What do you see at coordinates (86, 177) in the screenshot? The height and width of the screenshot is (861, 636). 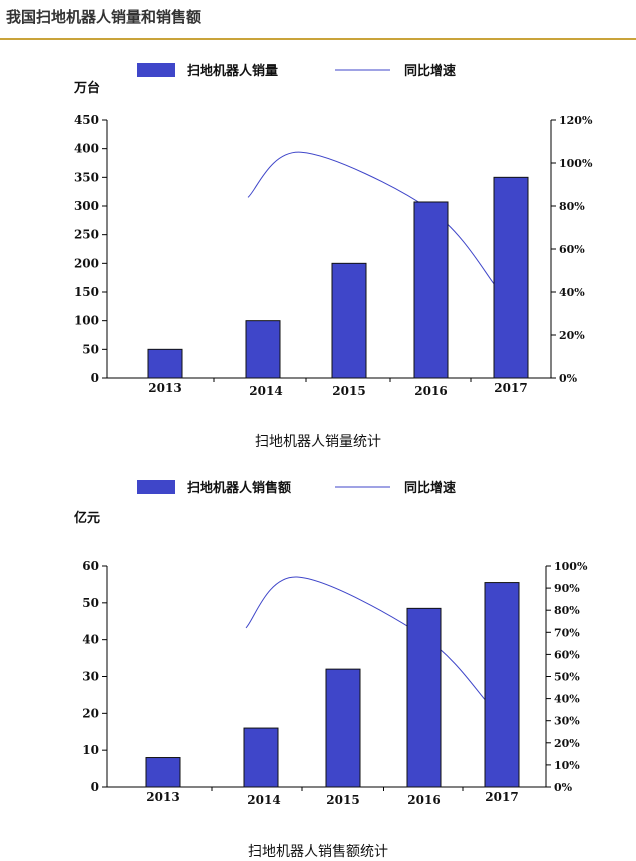 I see `left-tick-label: 350` at bounding box center [86, 177].